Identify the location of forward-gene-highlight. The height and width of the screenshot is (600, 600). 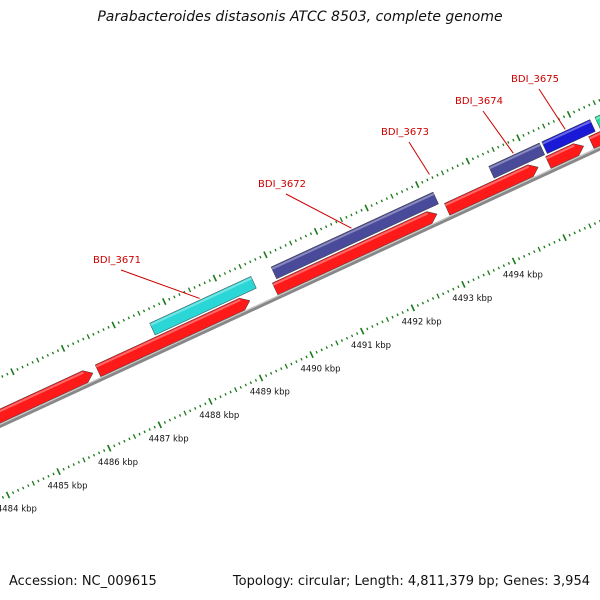
(350, 249).